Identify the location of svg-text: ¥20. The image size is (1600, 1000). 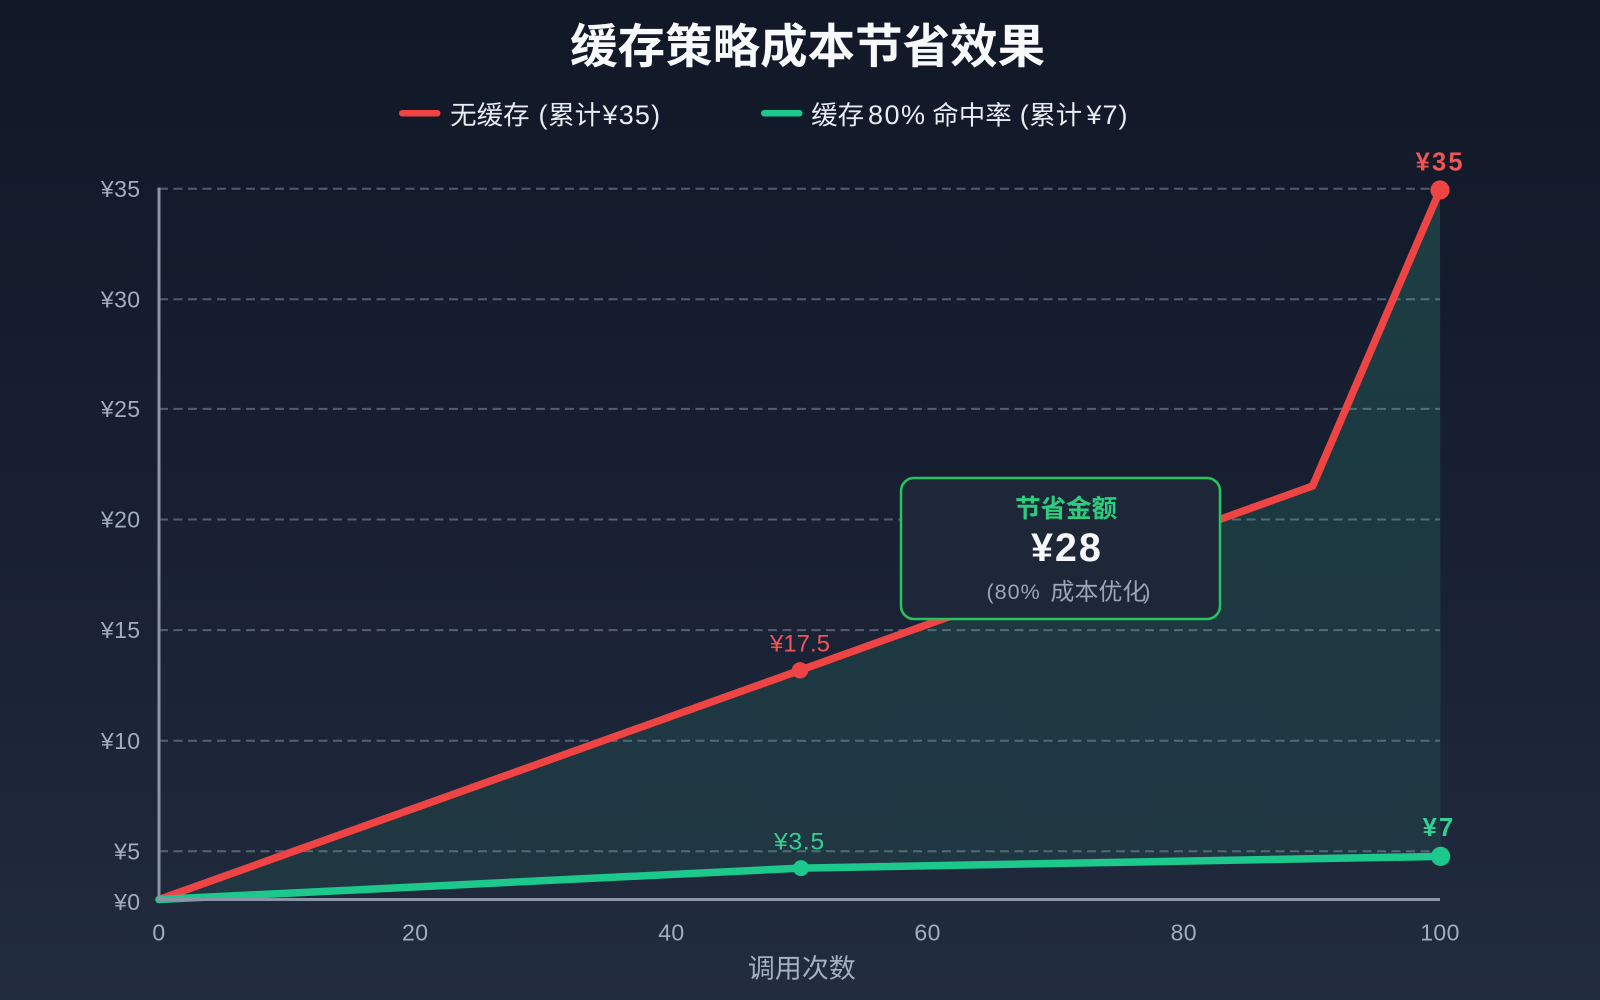
(120, 520).